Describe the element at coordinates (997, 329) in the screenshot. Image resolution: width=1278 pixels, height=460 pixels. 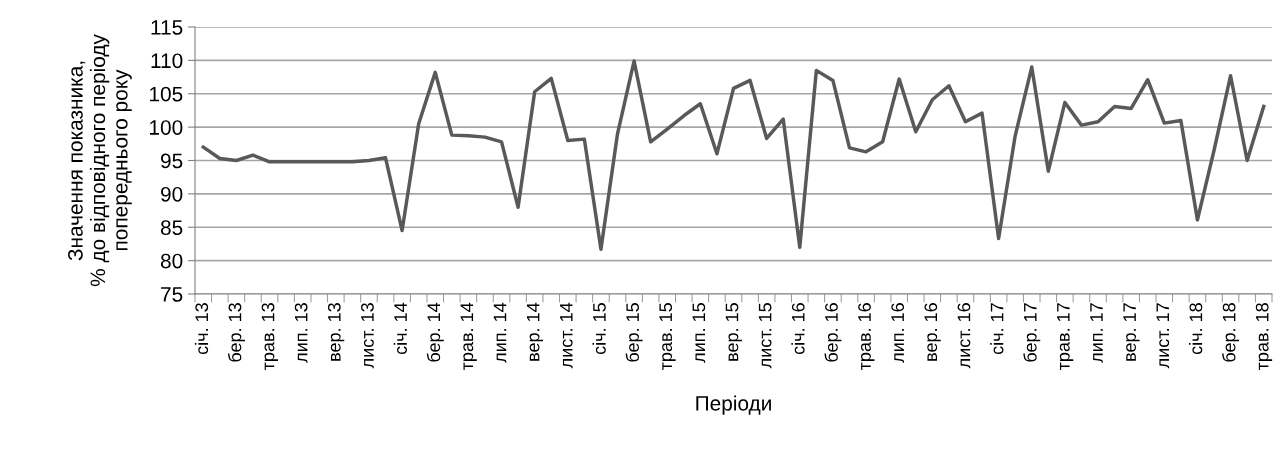
I see `x-tick-label: січ. 17` at that location.